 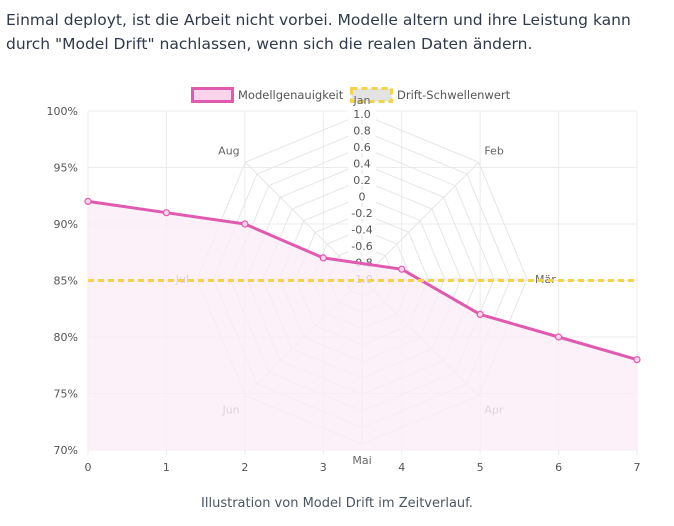 I want to click on radar-tick-label: 0.6, so click(x=362, y=147).